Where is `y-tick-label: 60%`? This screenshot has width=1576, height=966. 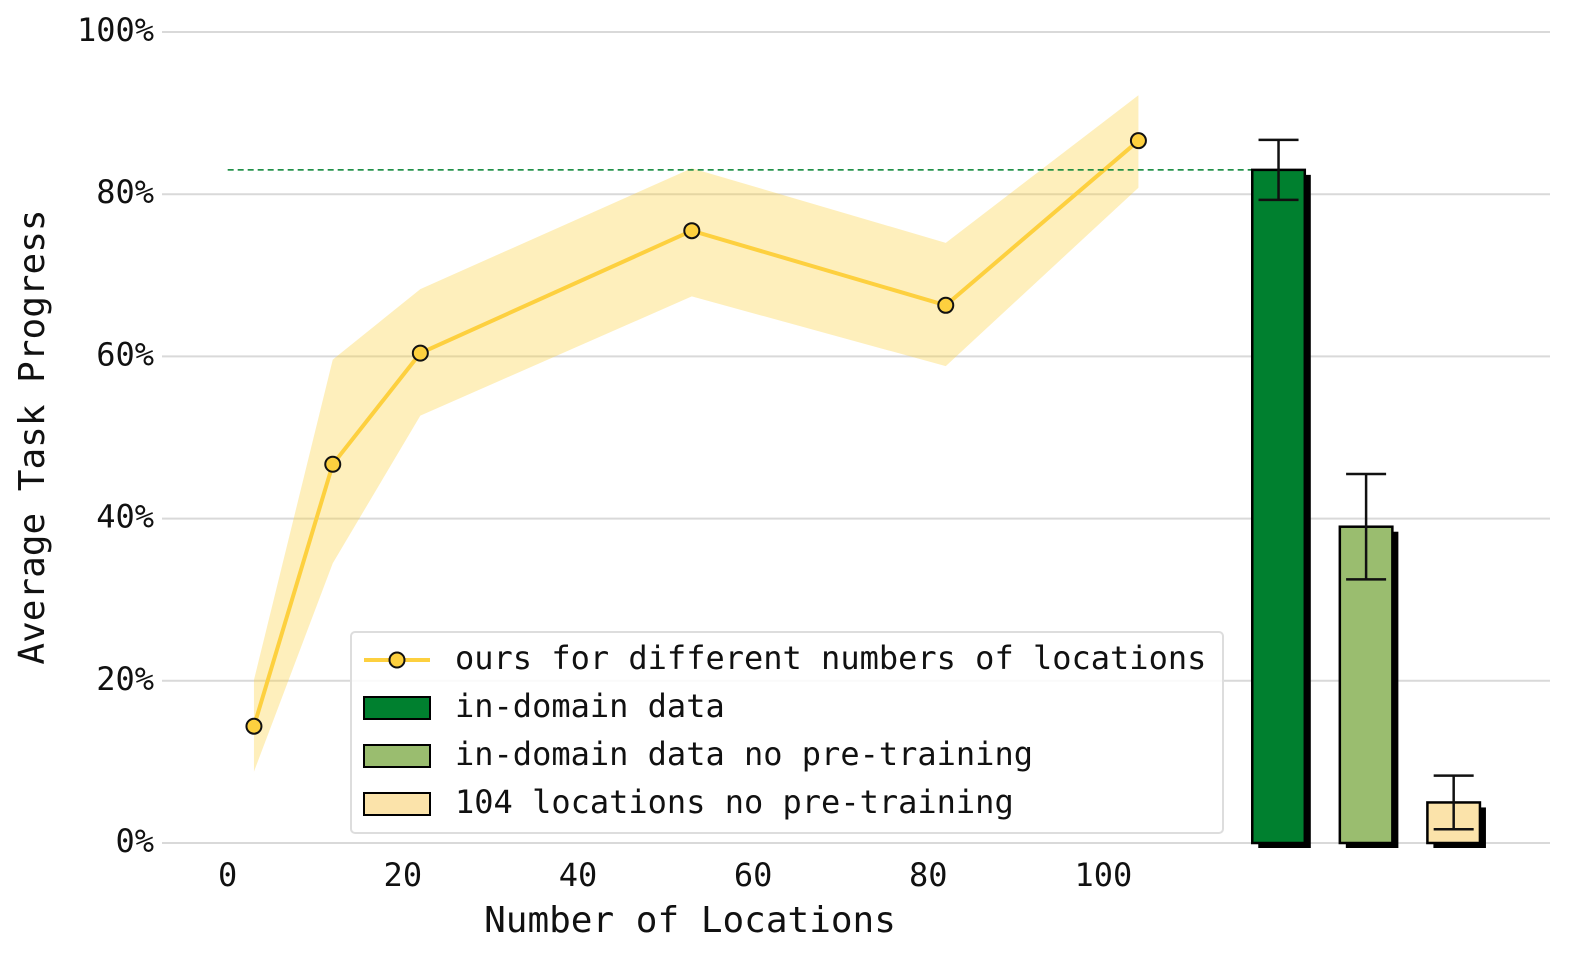
y-tick-label: 60% is located at coordinates (125, 354).